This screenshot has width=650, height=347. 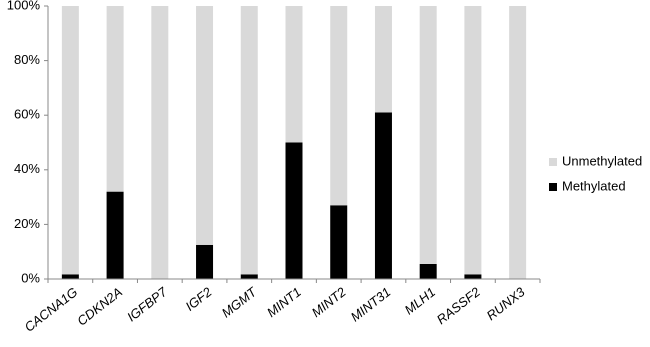 I want to click on y-tick-label: 80%, so click(x=27, y=59).